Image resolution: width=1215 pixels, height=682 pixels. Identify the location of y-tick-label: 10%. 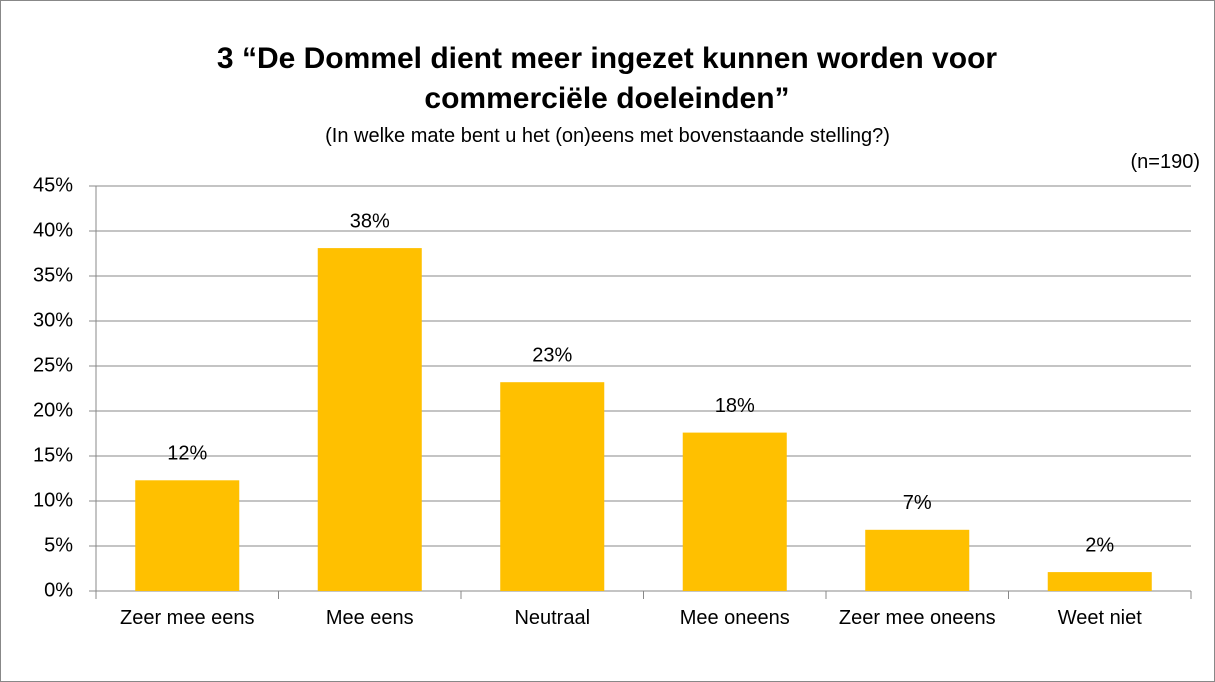
(53, 500).